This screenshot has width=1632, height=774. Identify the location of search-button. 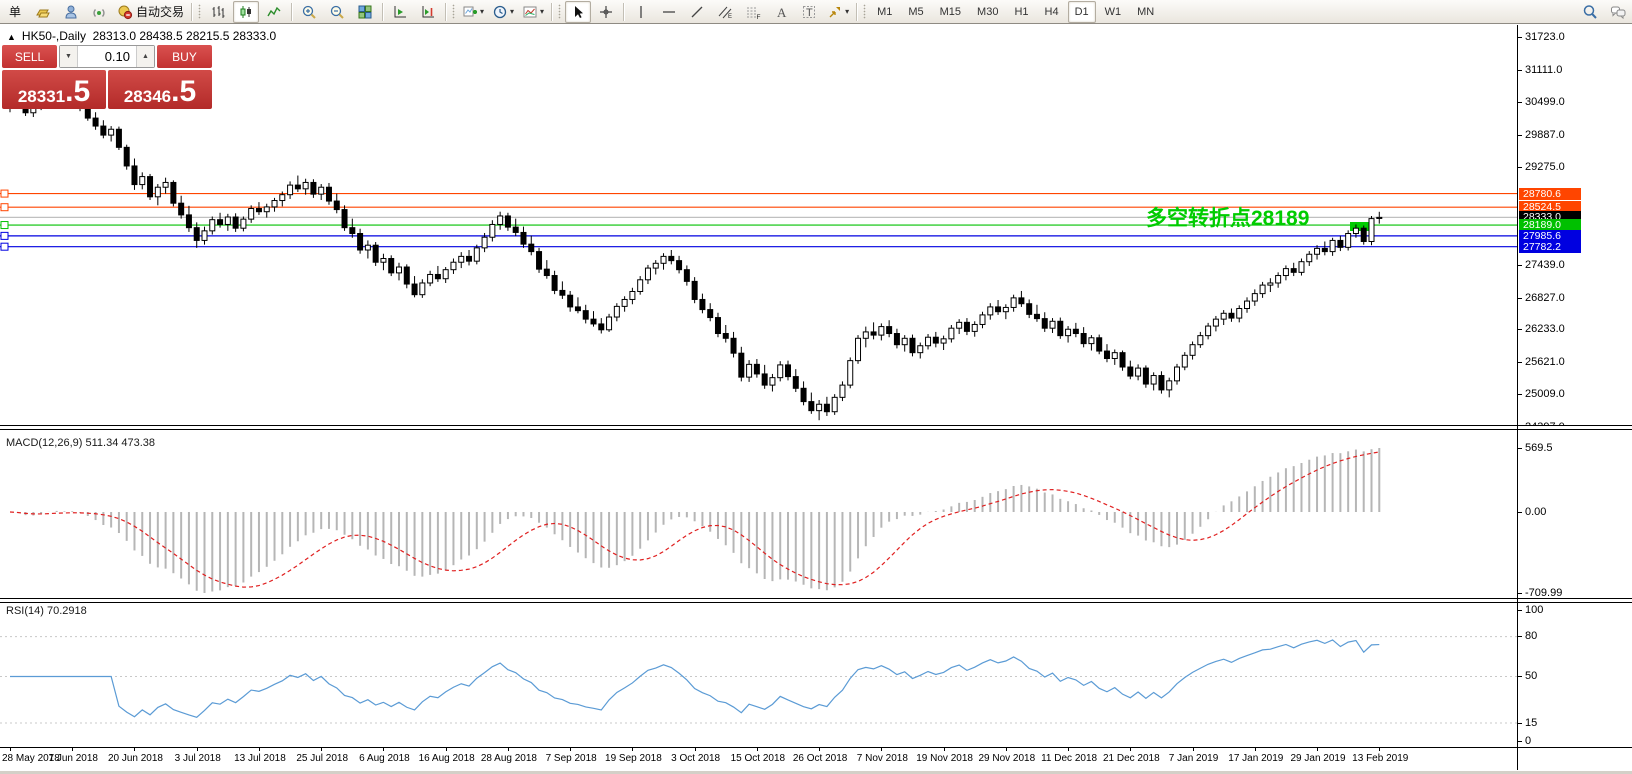
(1590, 12).